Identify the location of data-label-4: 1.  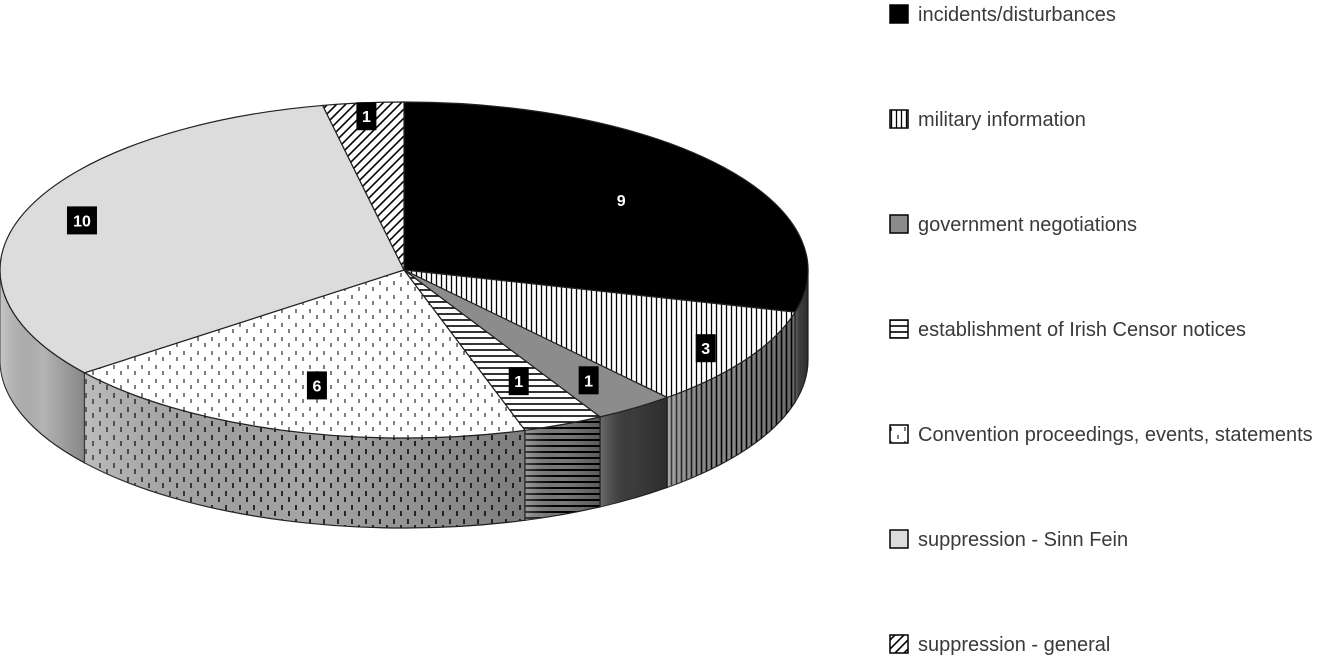
(518, 382).